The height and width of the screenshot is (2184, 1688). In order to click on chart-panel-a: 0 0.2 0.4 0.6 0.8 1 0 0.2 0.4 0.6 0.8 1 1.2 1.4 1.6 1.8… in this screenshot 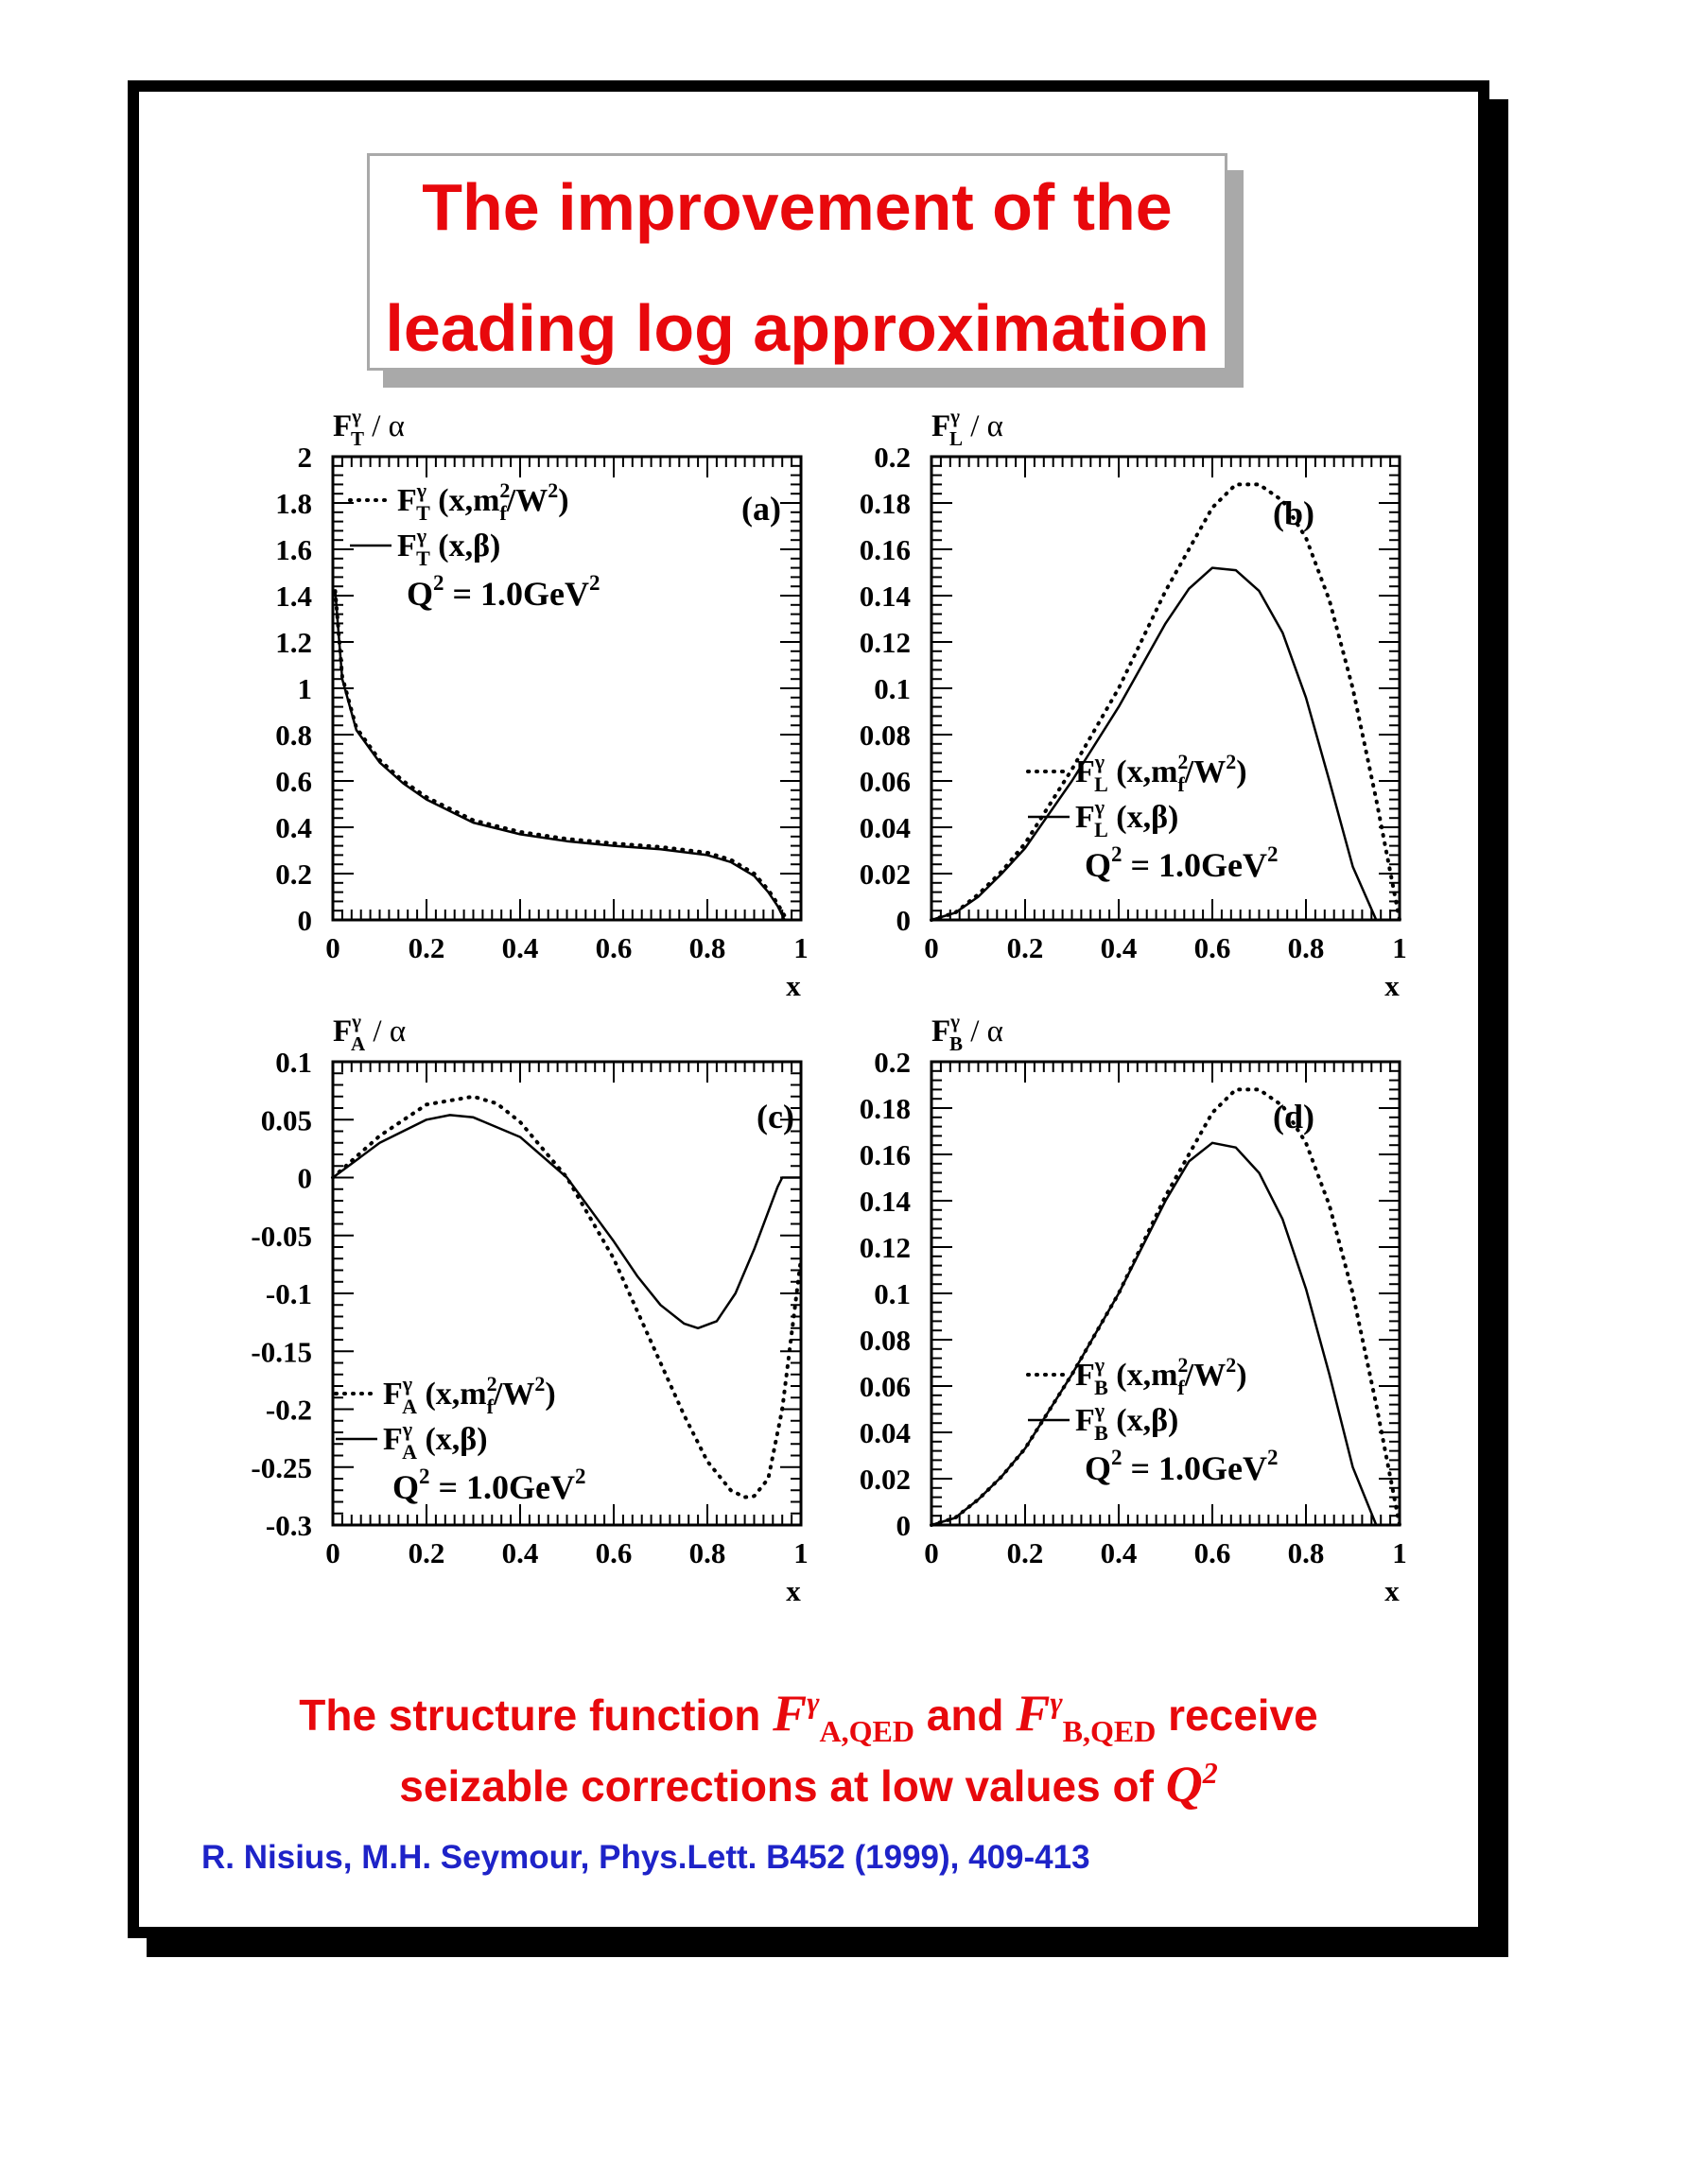, I will do `click(577, 715)`.